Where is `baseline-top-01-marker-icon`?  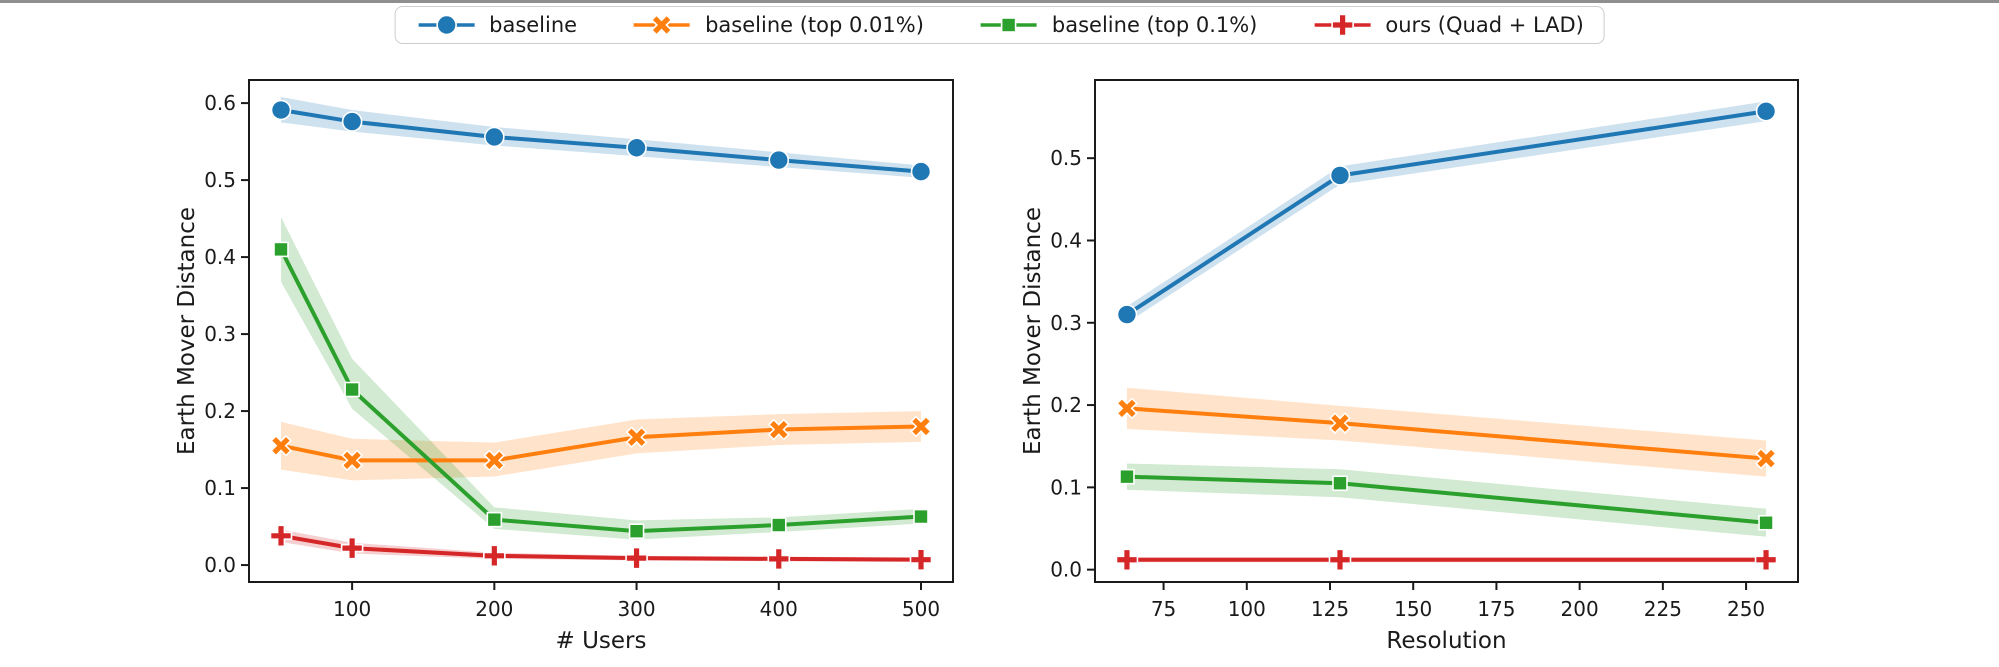
baseline-top-01-marker-icon is located at coordinates (1008, 25).